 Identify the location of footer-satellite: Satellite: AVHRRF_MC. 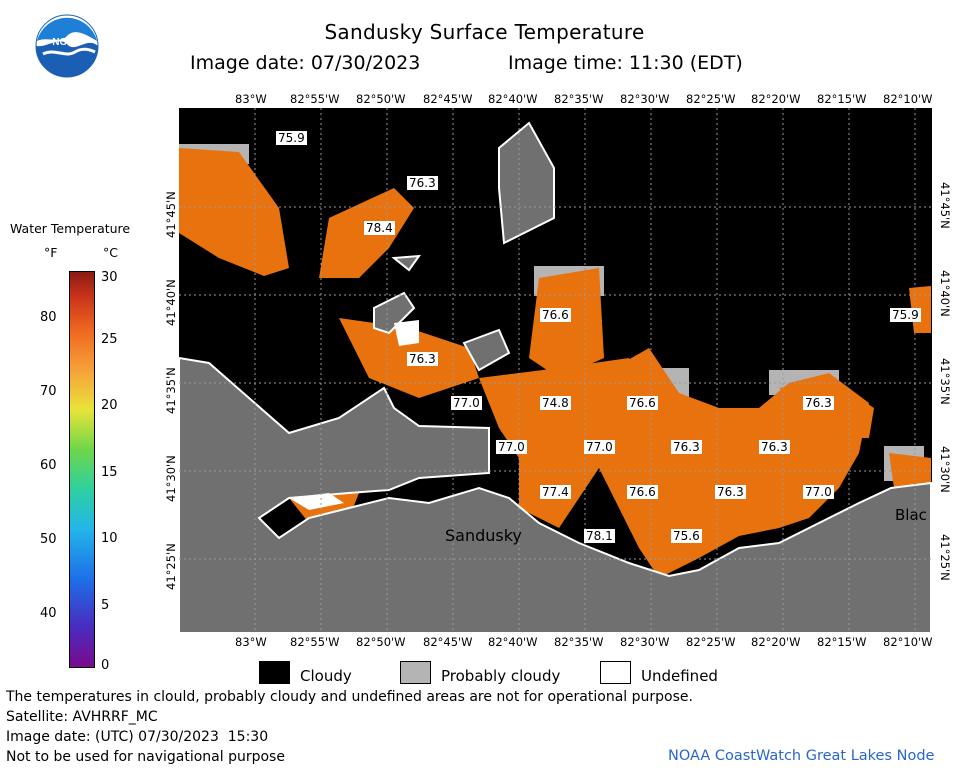
(82, 717).